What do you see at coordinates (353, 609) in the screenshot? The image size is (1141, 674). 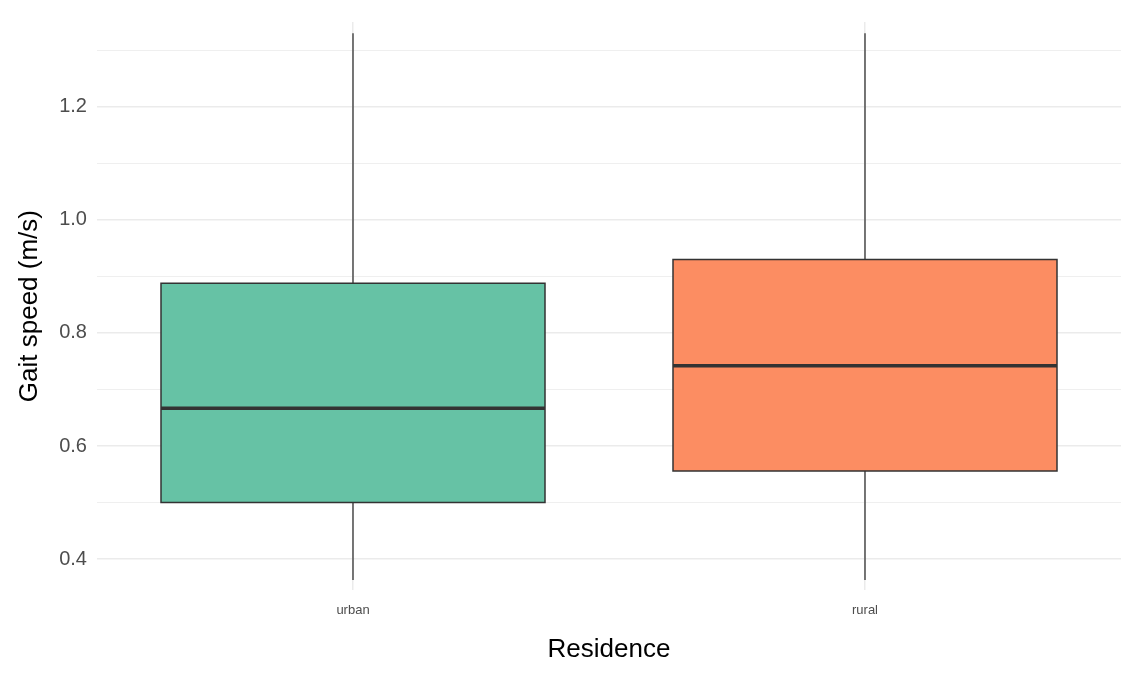 I see `x-tick-label: urban` at bounding box center [353, 609].